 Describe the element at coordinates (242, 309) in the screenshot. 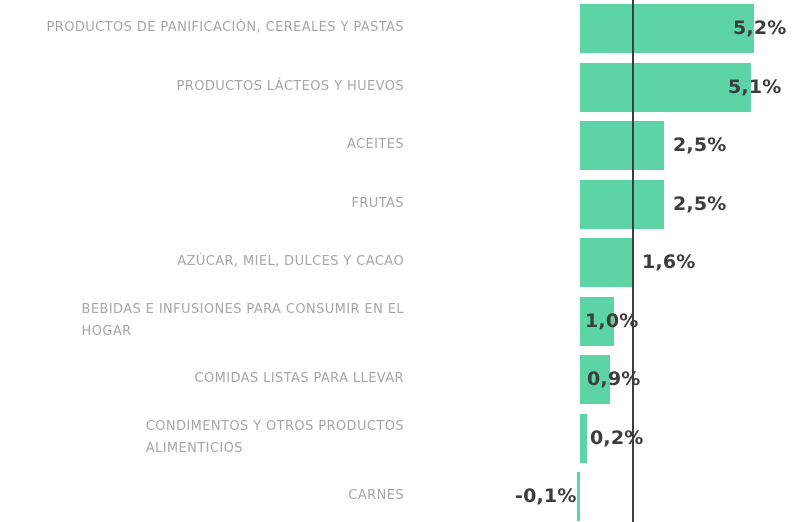

I see `category-label-line: BEBIDAS E INFUSIONES PARA CONSUMIR EN EL` at that location.